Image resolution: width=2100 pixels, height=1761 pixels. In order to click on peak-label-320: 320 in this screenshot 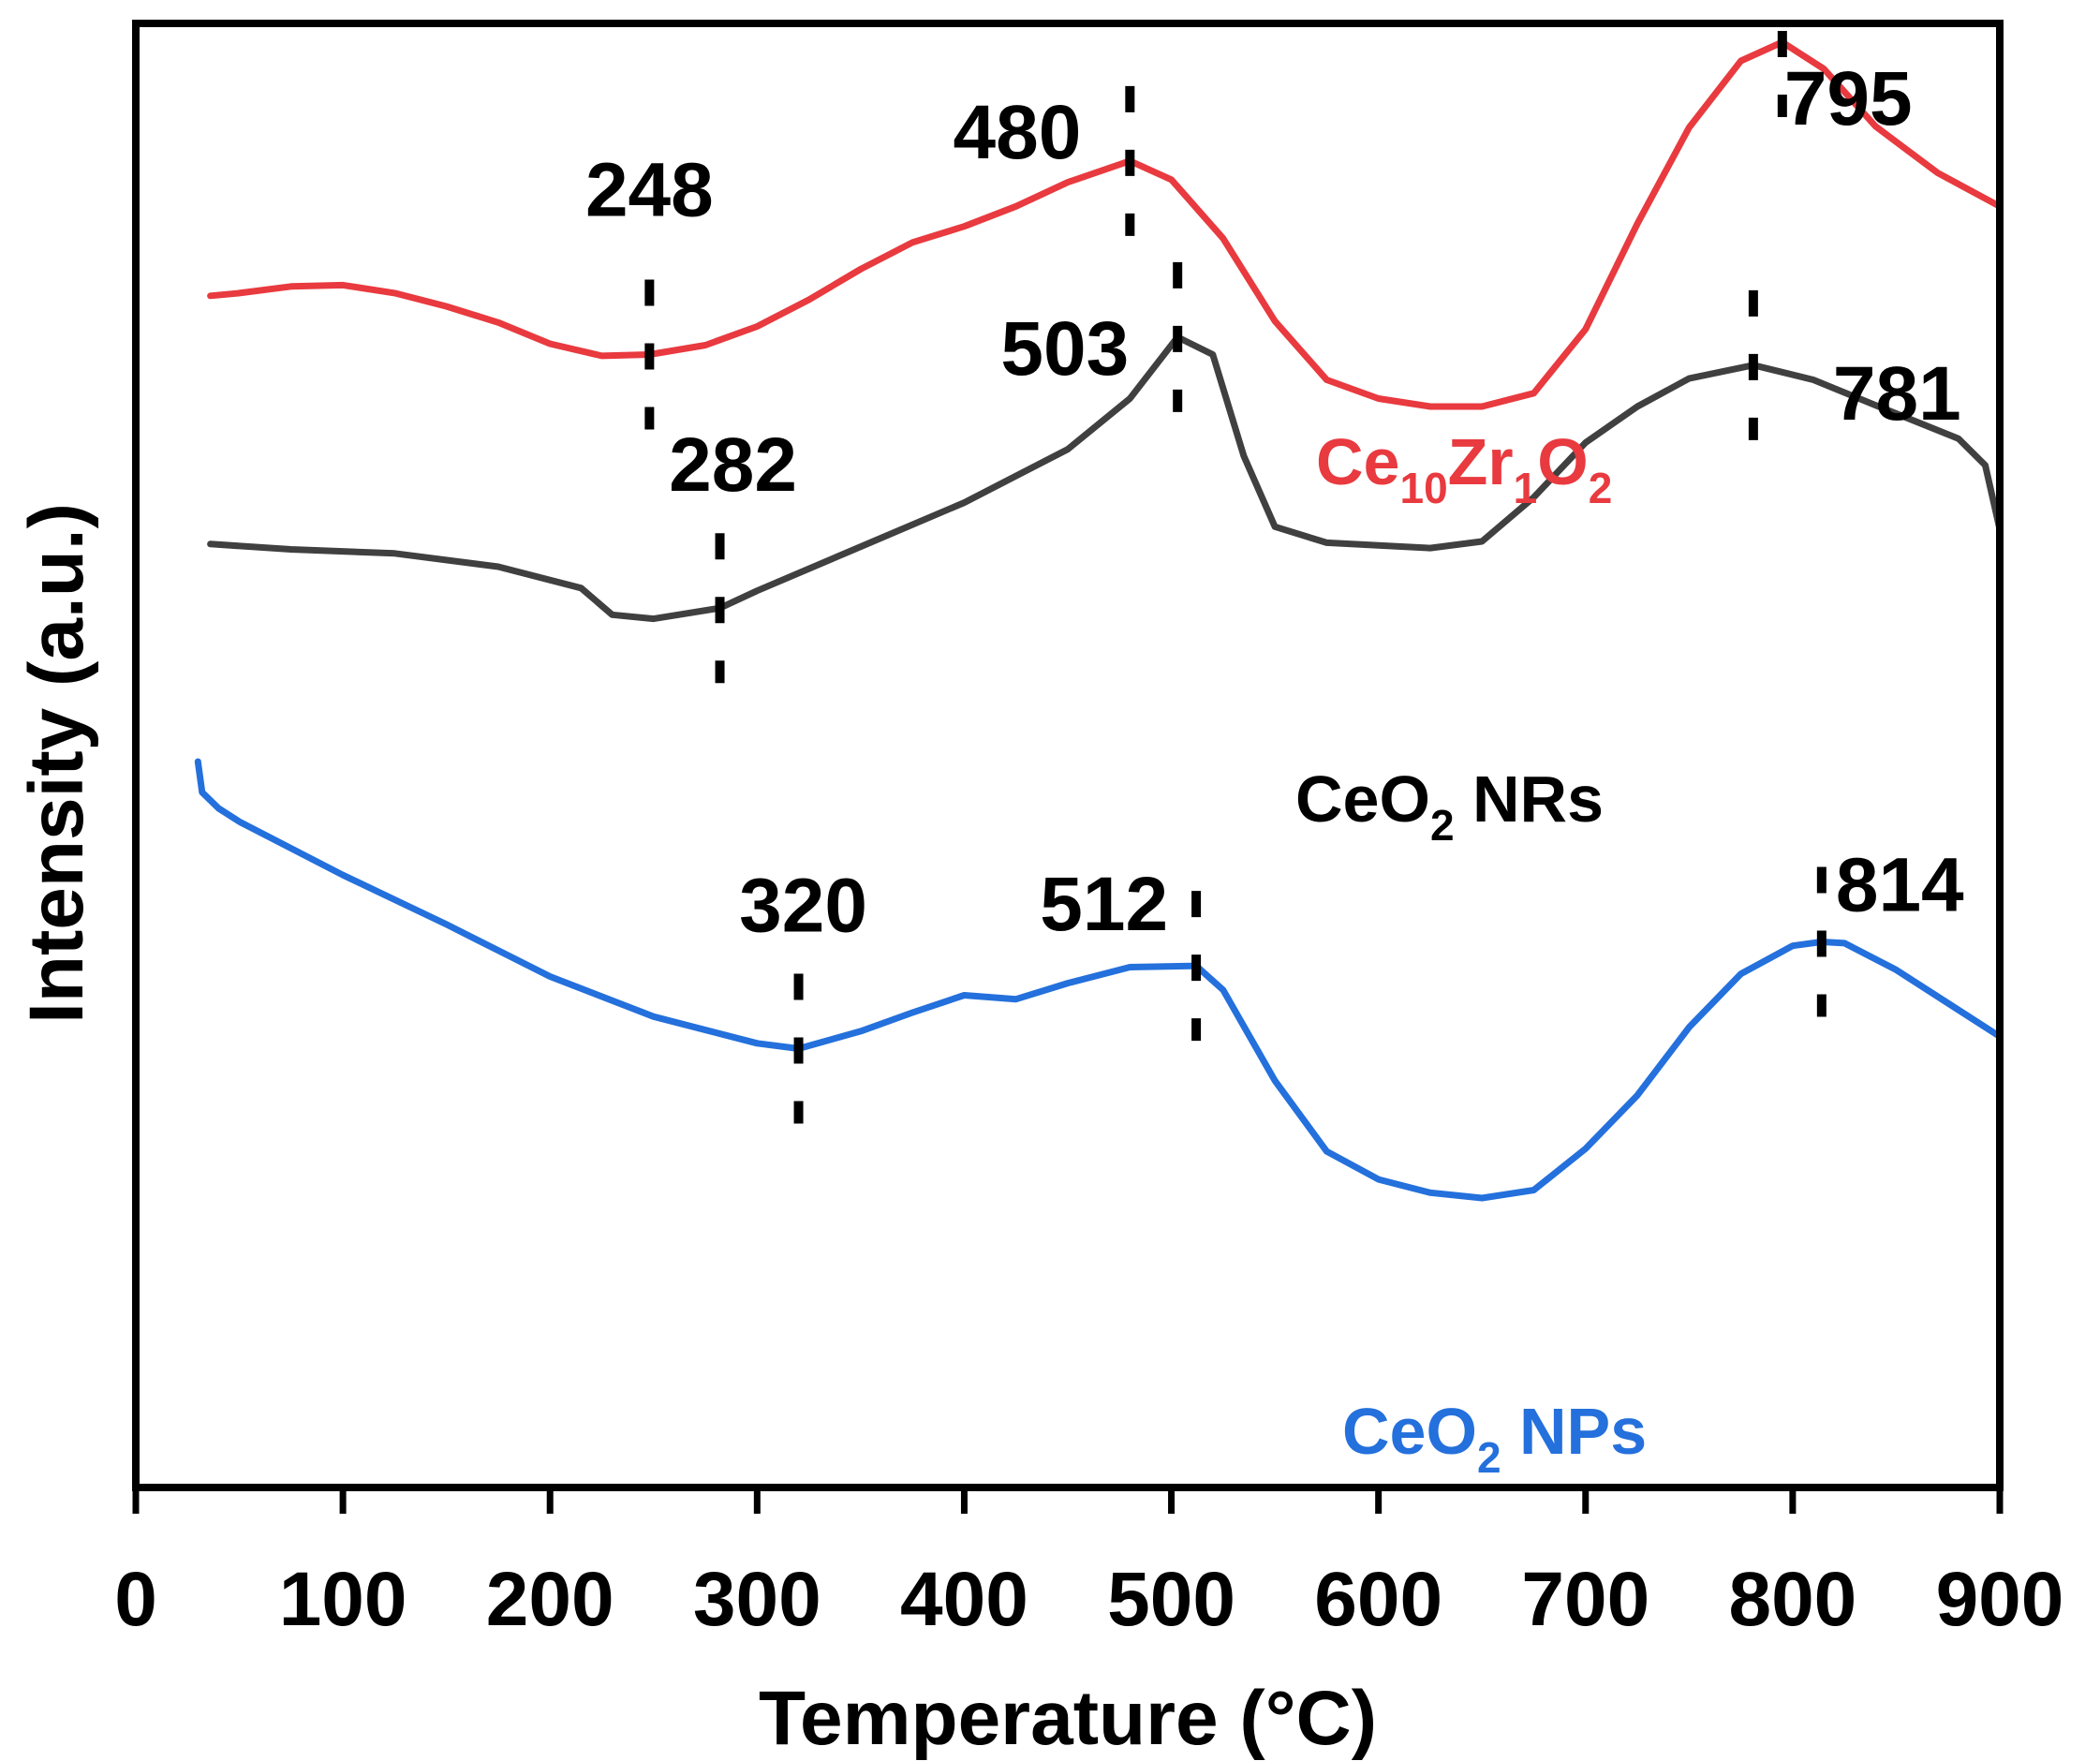, I will do `click(803, 905)`.